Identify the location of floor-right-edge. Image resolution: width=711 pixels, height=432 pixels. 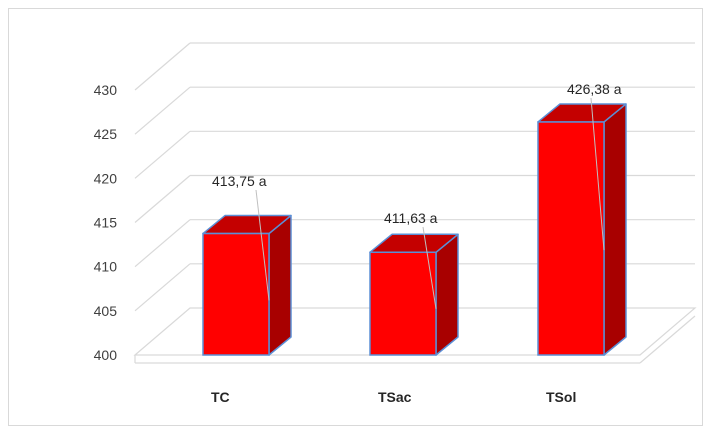
(667, 339).